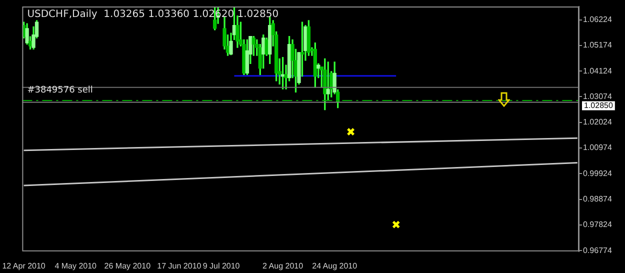  I want to click on x-tick-label: 2 Aug 2010, so click(283, 265).